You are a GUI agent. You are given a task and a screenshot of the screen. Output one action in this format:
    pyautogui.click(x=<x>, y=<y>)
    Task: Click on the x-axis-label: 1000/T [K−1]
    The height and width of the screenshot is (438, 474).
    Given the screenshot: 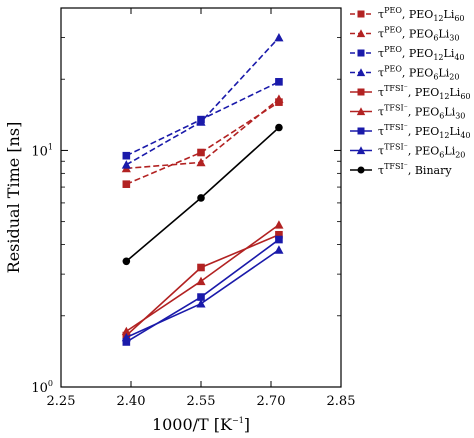 What is the action you would take?
    pyautogui.click(x=201, y=424)
    